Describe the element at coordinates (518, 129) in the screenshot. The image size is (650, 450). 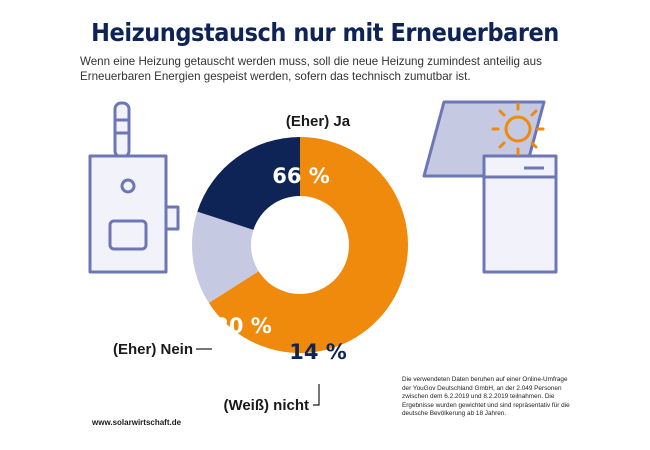
I see `sun-icon` at that location.